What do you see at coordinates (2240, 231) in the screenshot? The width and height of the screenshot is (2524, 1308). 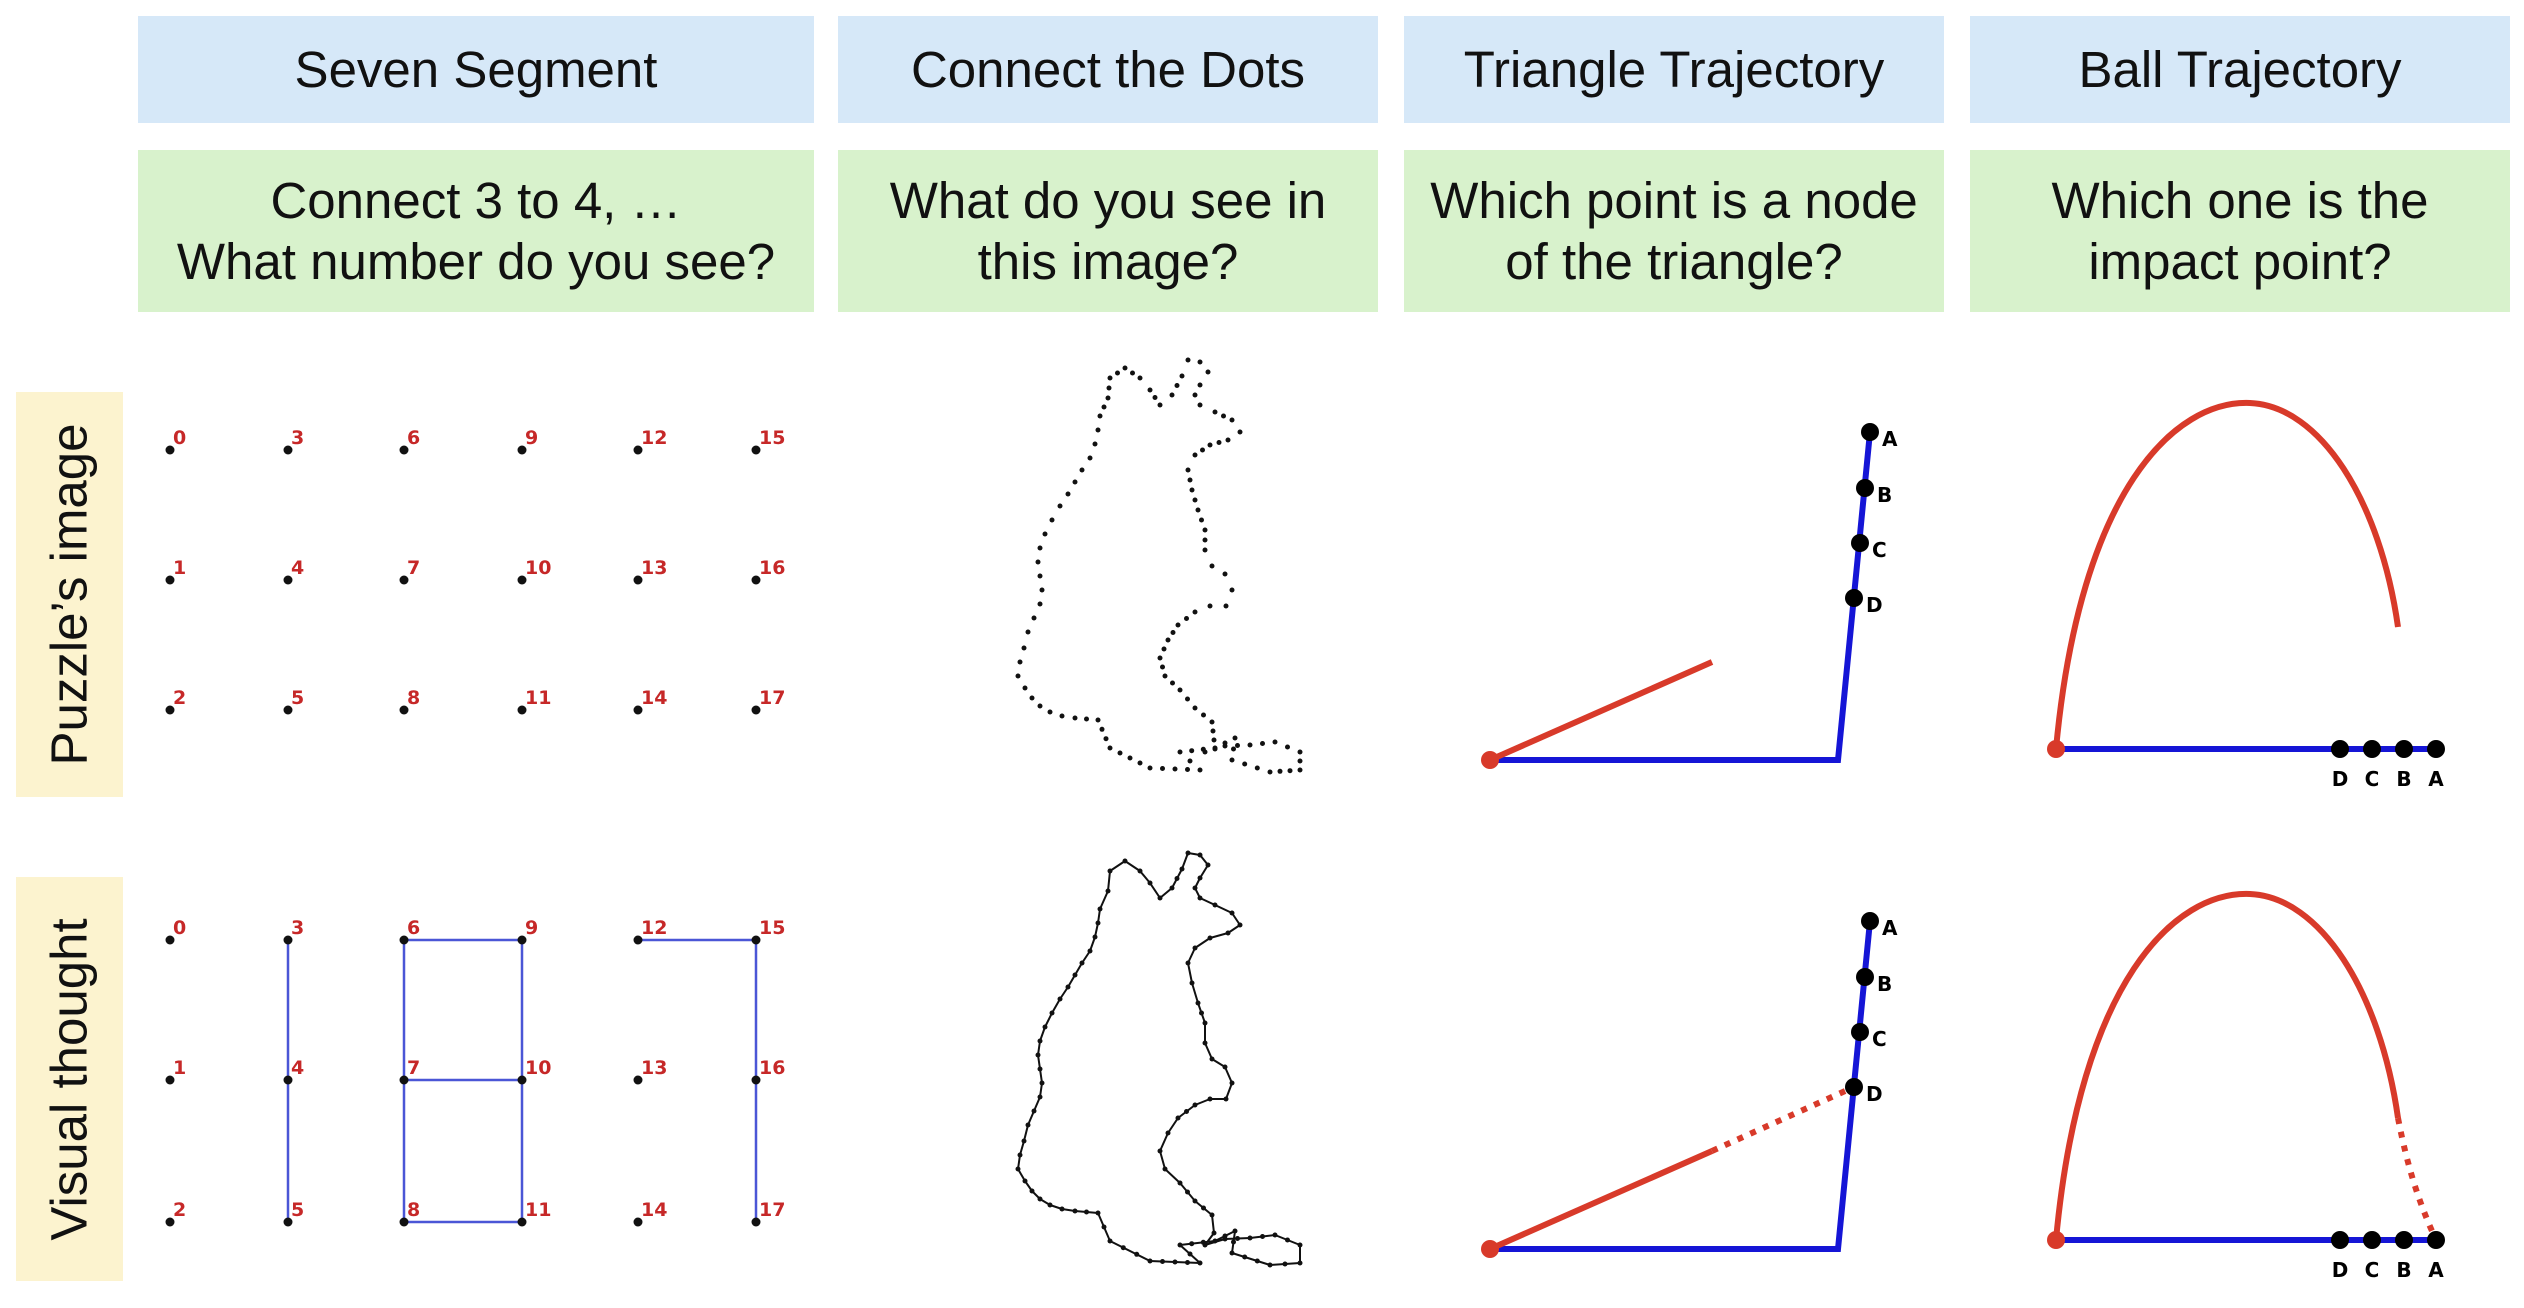 I see `question-ball-trajectory: Which one is the impact point?` at bounding box center [2240, 231].